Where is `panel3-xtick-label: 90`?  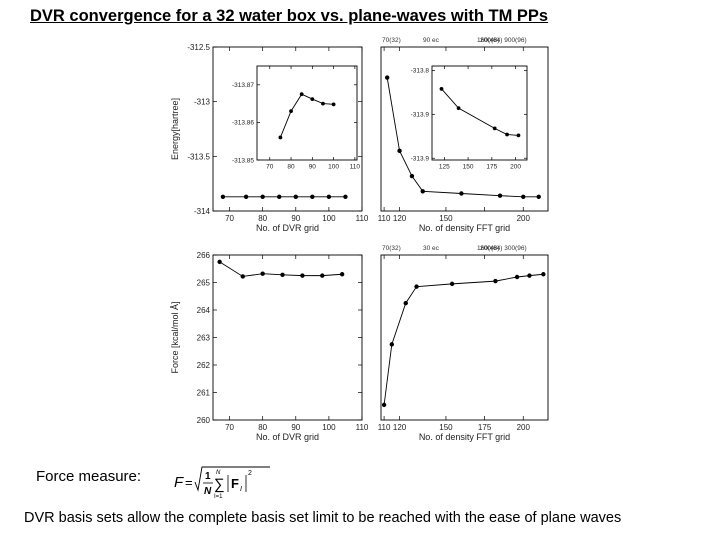
panel3-xtick-label: 90 is located at coordinates (295, 427).